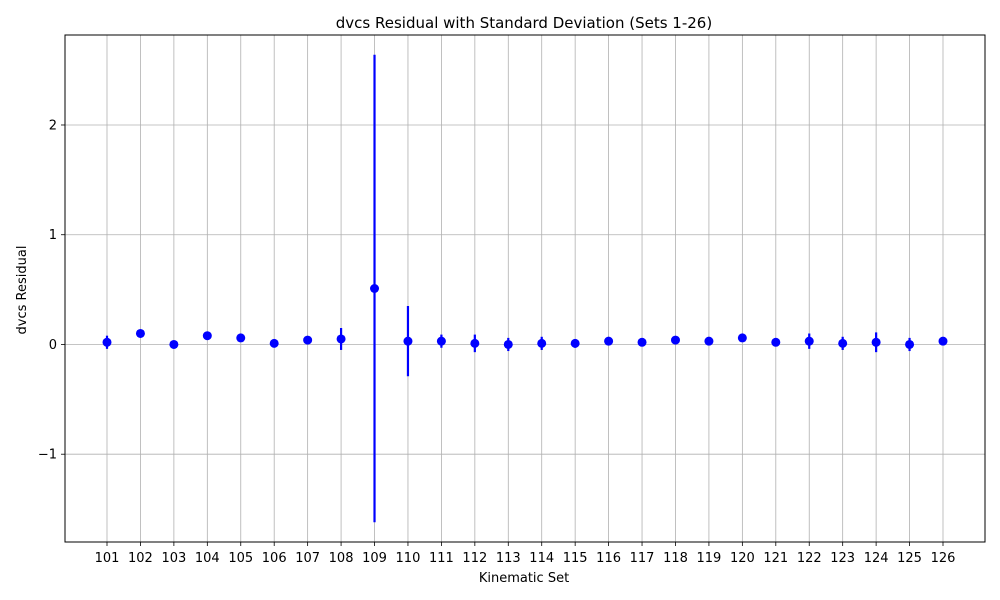 The height and width of the screenshot is (600, 1000). Describe the element at coordinates (341, 558) in the screenshot. I see `x-tick-label: 108` at that location.